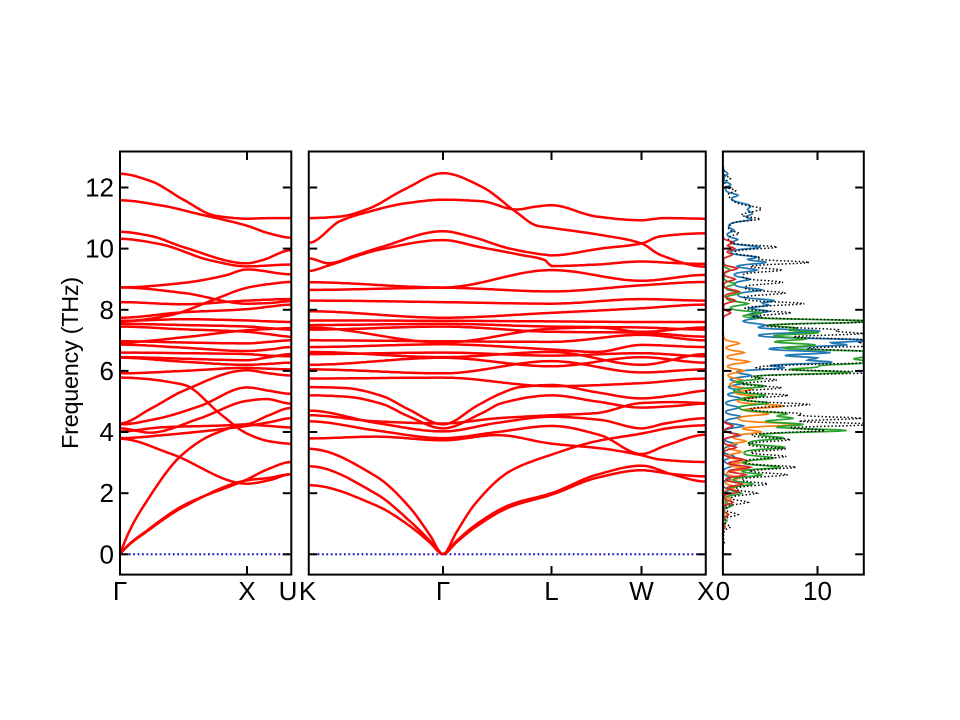  What do you see at coordinates (308, 591) in the screenshot?
I see `svg-text: K` at bounding box center [308, 591].